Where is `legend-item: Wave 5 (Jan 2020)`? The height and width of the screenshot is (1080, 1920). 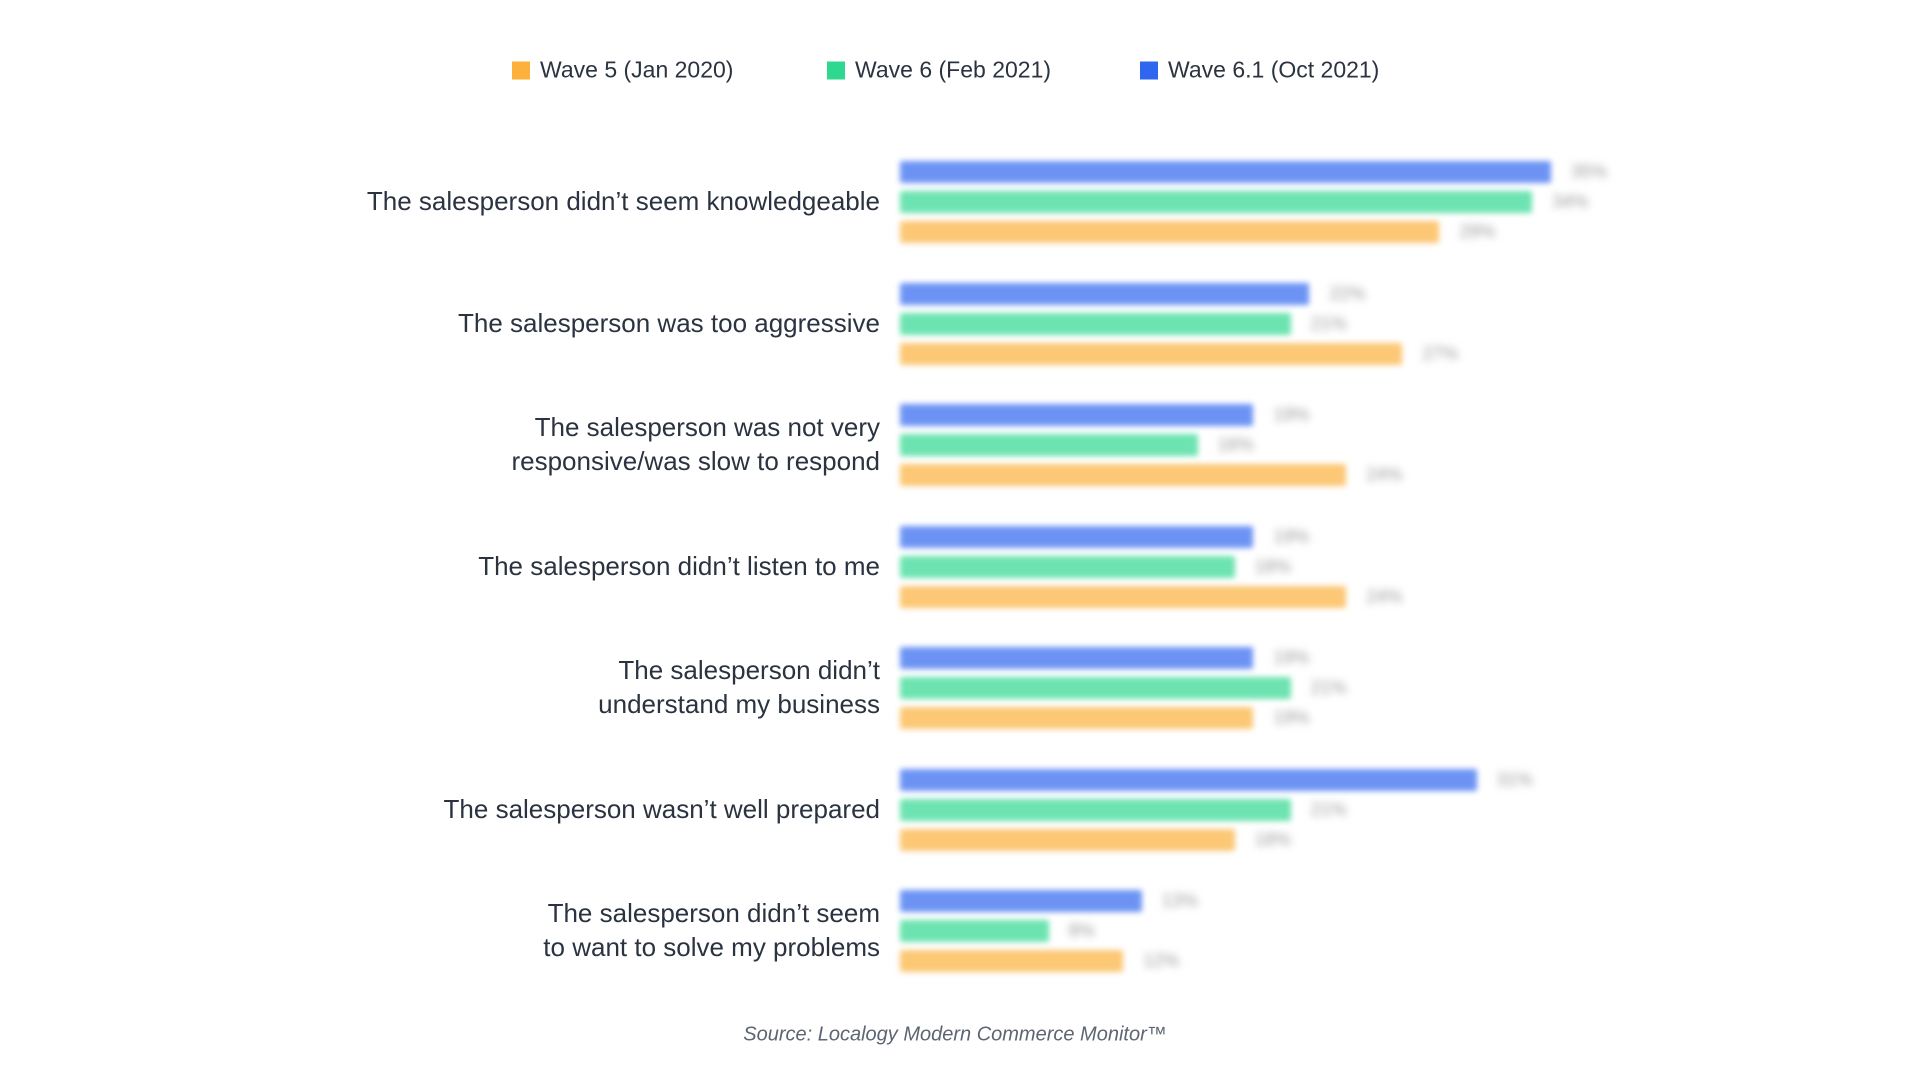
legend-item: Wave 5 (Jan 2020) is located at coordinates (622, 70).